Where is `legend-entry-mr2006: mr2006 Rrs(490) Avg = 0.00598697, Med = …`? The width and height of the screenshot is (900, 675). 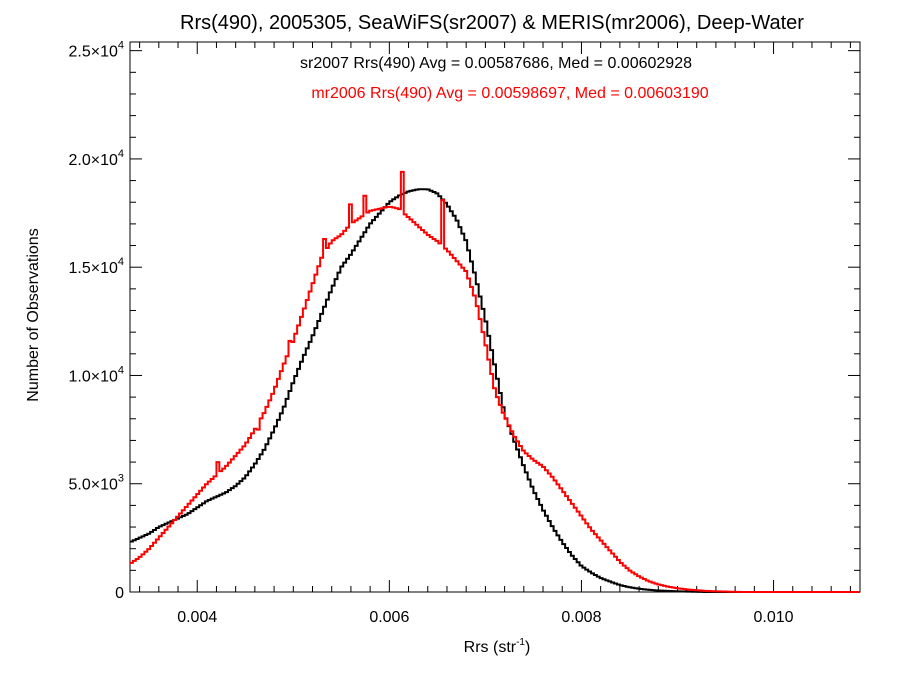
legend-entry-mr2006: mr2006 Rrs(490) Avg = 0.00598697, Med = … is located at coordinates (509, 93).